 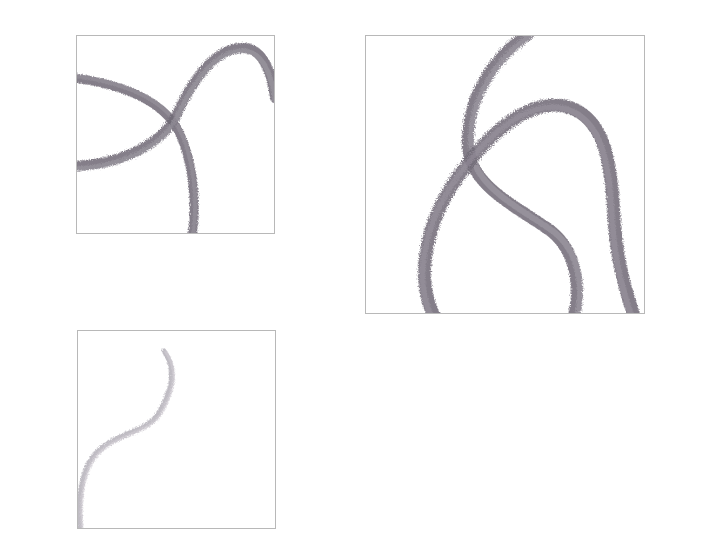 I want to click on sketch-panel-top-left, so click(x=175, y=134).